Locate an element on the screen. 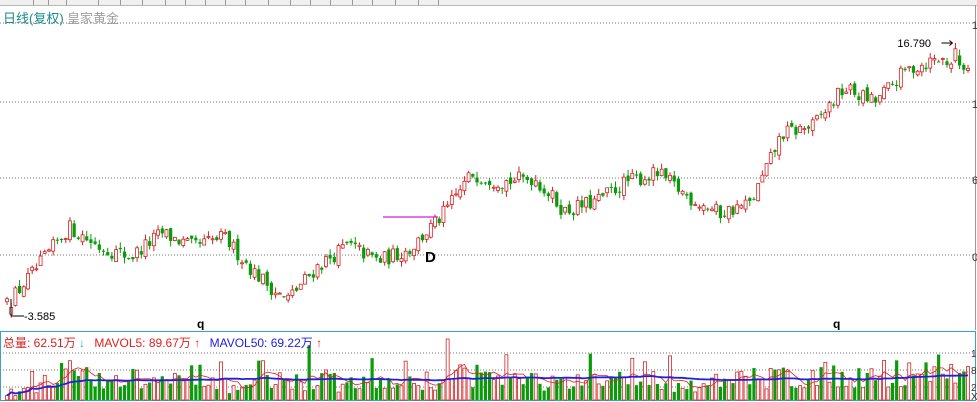  axis-tick-label: 6 is located at coordinates (974, 181).